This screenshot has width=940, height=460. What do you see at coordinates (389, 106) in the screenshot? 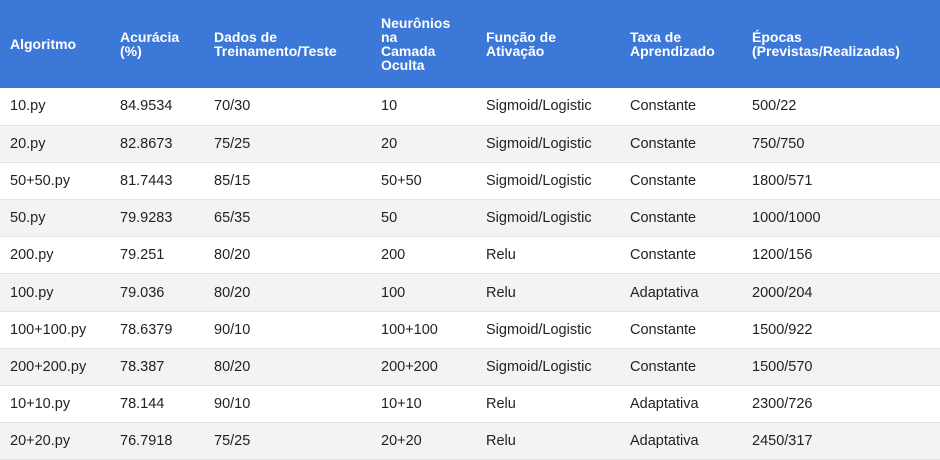
I see `neuronios-cell: 10` at bounding box center [389, 106].